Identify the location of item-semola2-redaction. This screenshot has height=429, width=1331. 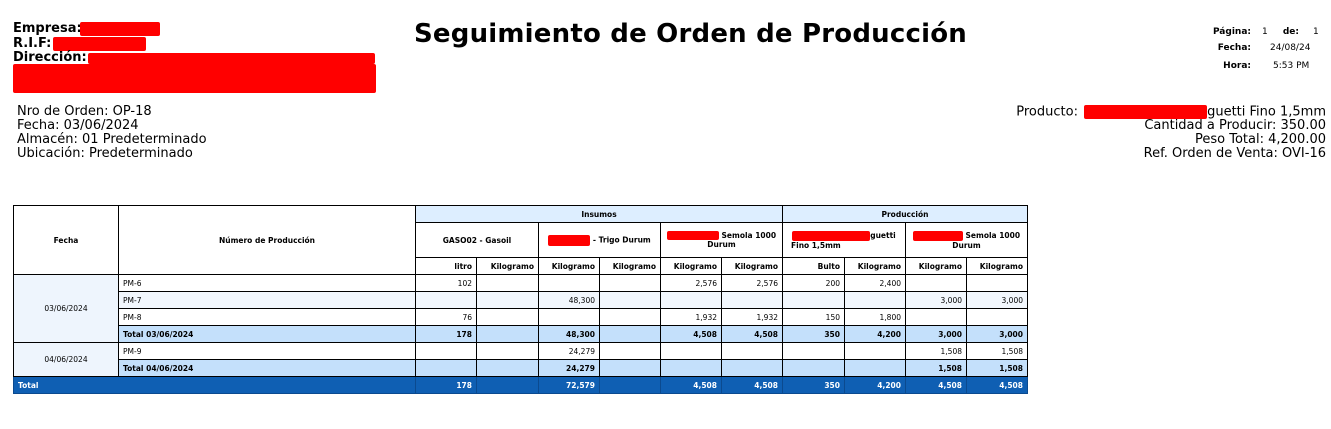
(937, 235).